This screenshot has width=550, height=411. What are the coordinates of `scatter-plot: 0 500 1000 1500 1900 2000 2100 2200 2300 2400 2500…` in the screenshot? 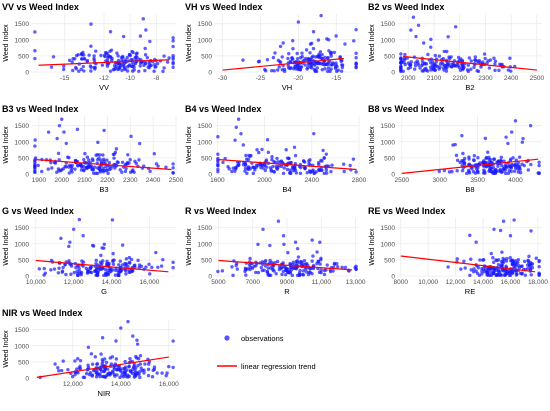 It's located at (93, 155).